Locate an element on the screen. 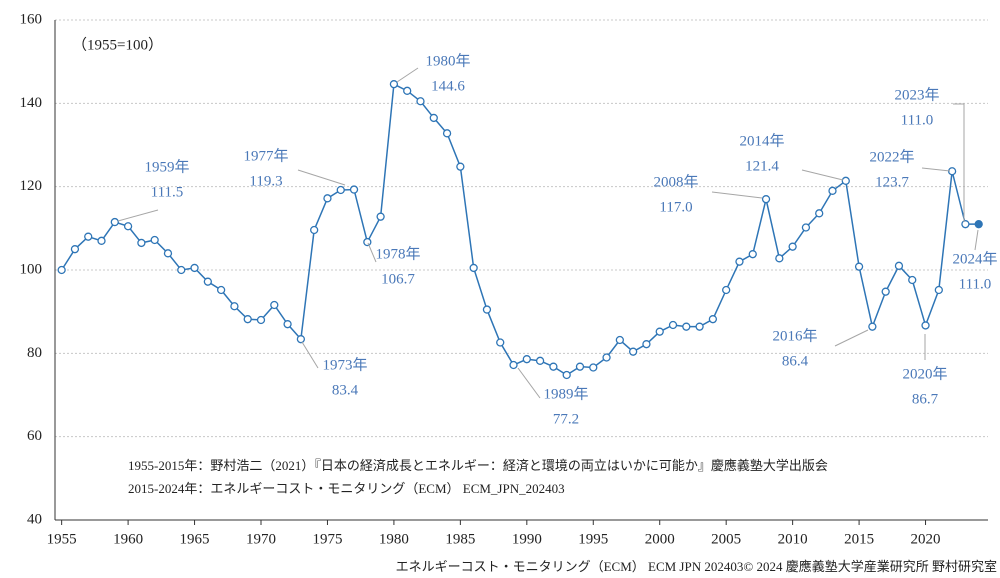  annotation-label: 2008年 is located at coordinates (675, 181).